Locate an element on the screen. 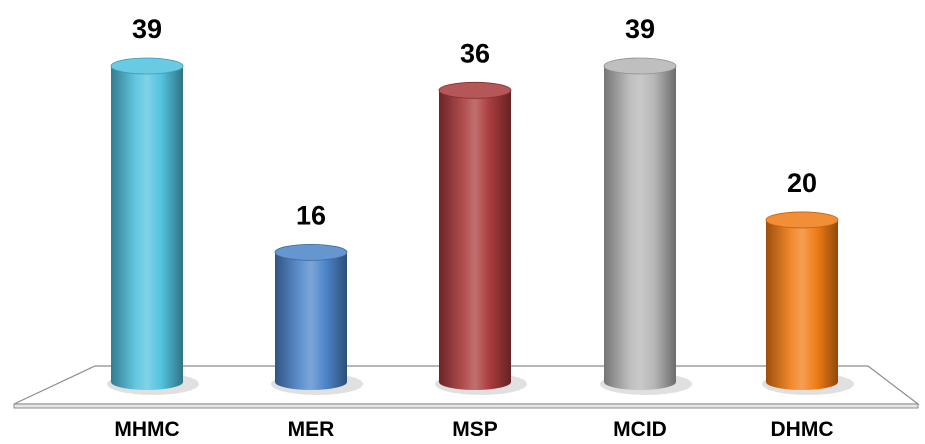  category-labels-layer: MHMC MER MSP MCID DHMC is located at coordinates (473, 429).